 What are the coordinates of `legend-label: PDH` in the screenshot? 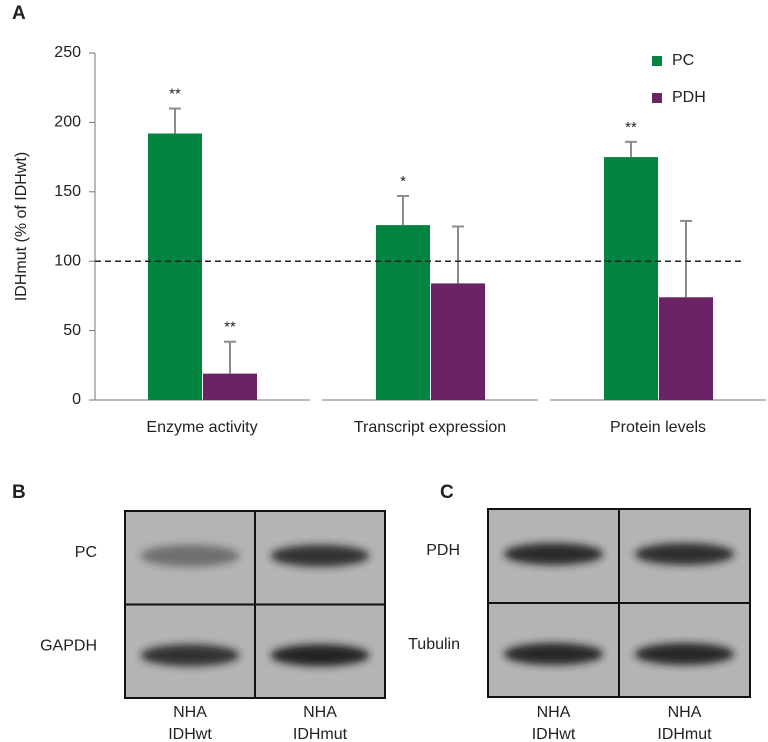 It's located at (689, 97).